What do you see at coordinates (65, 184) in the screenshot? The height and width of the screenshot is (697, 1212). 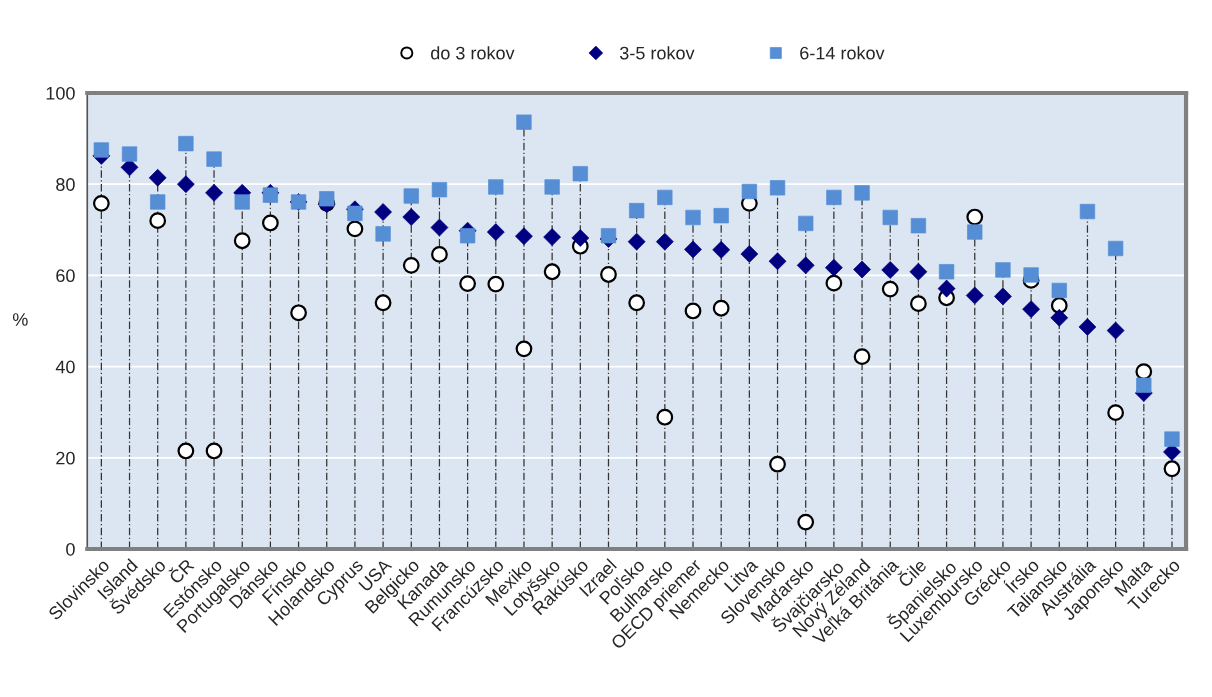 I see `y-tick-label: 80` at bounding box center [65, 184].